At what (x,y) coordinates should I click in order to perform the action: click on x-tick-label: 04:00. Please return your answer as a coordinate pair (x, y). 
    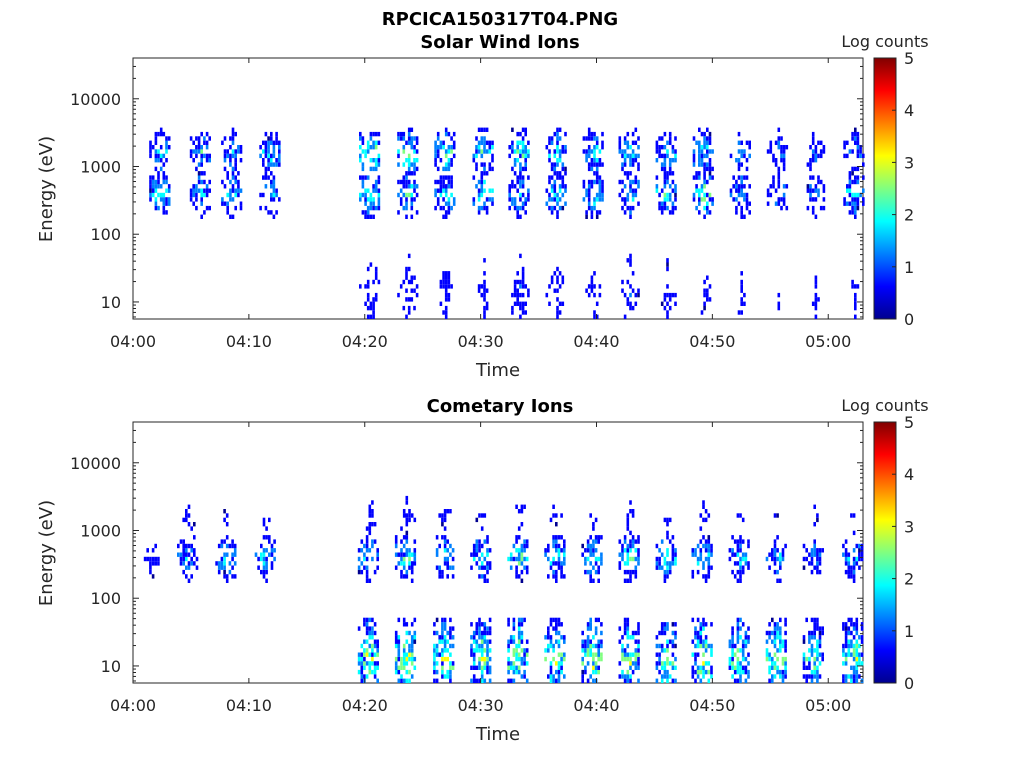
    Looking at the image, I should click on (133, 341).